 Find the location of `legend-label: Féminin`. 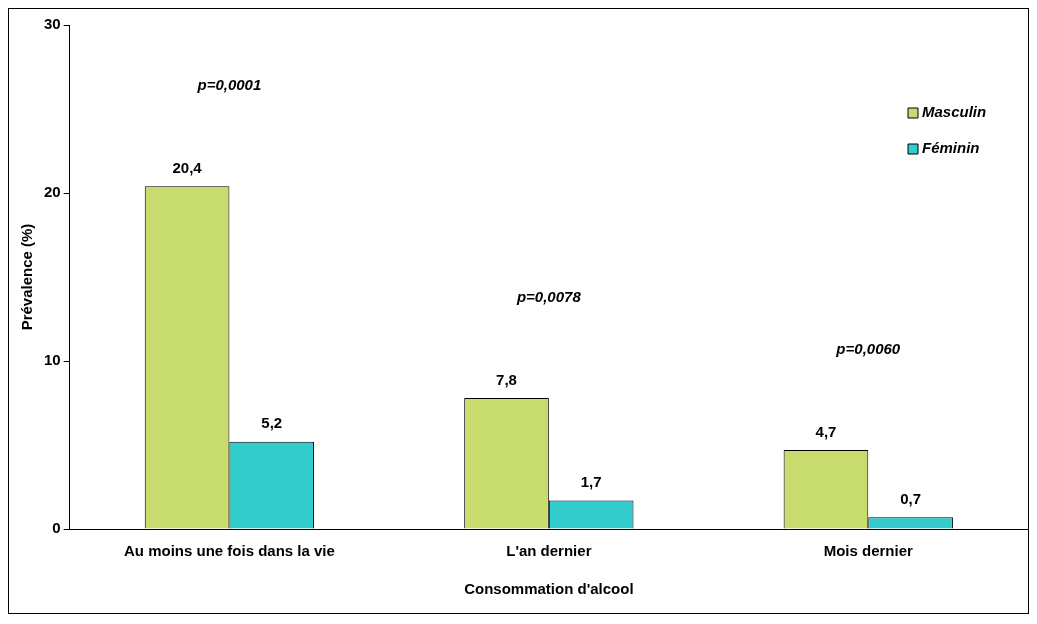

legend-label: Féminin is located at coordinates (951, 148).